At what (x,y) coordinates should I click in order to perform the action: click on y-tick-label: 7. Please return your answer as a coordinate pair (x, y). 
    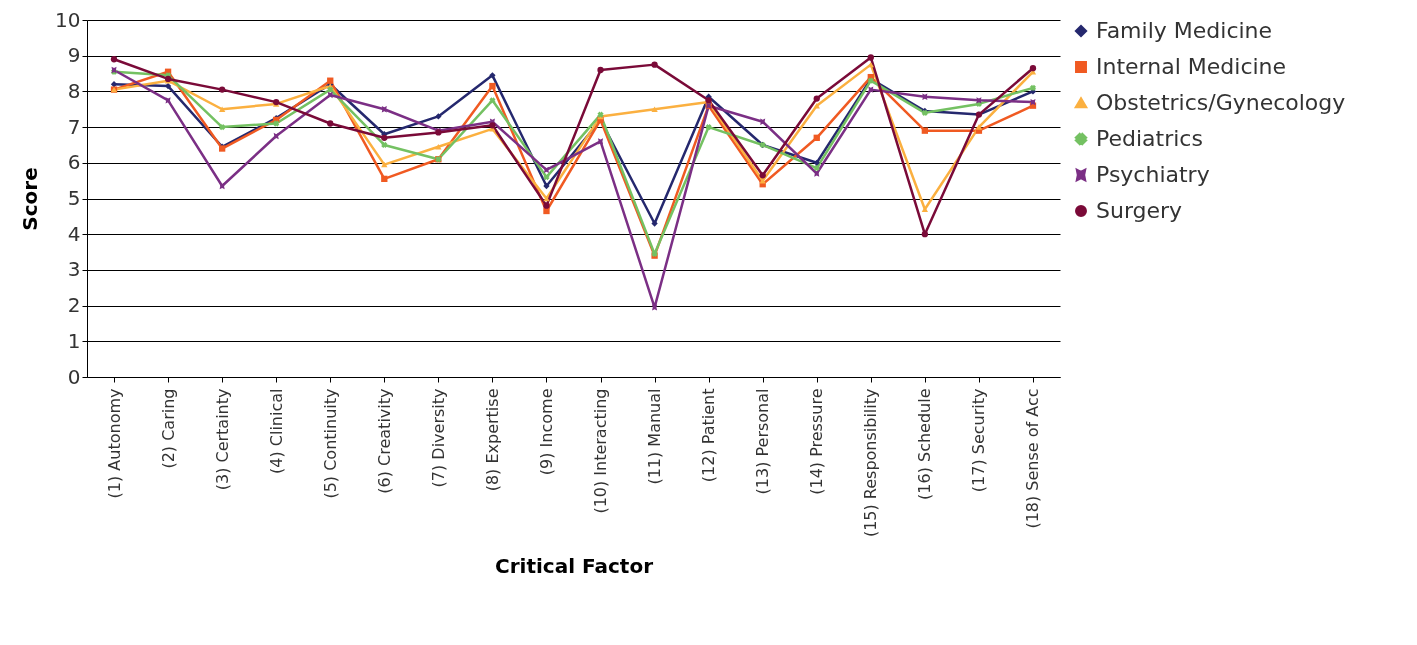
    Looking at the image, I should click on (74, 126).